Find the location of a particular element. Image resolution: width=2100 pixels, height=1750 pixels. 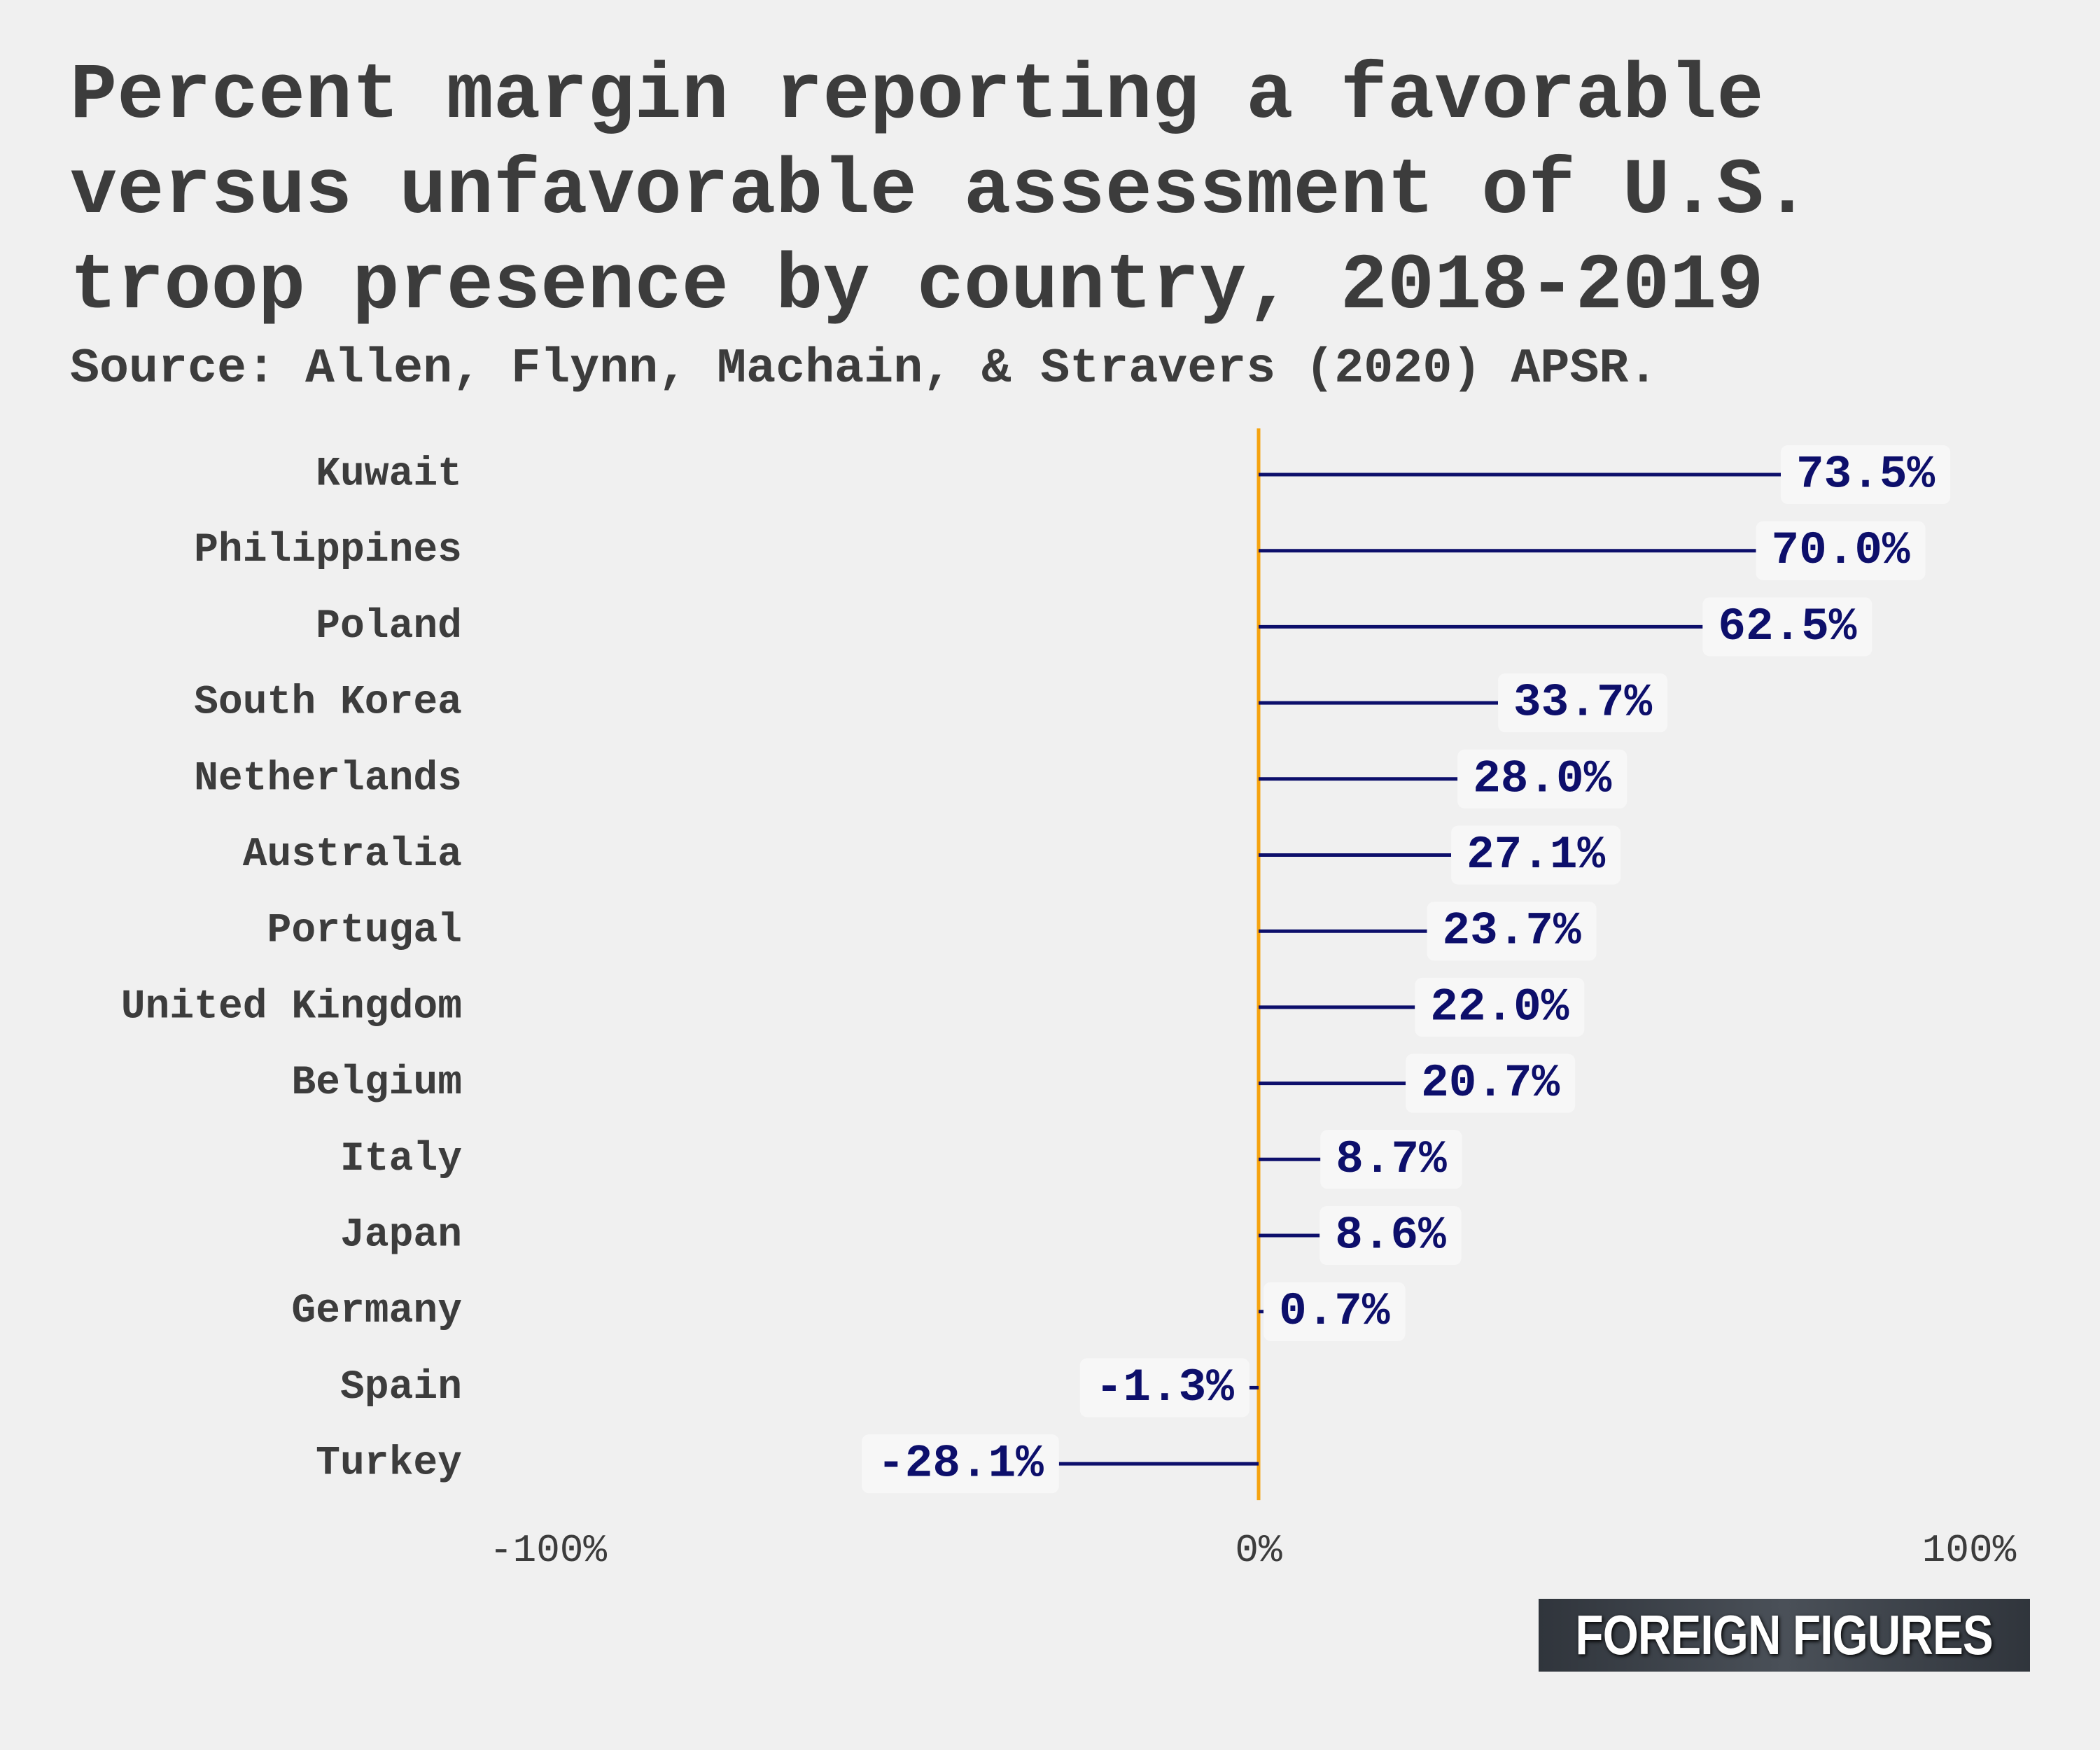

title-line: Percent margin reporting a favorable is located at coordinates (917, 96).